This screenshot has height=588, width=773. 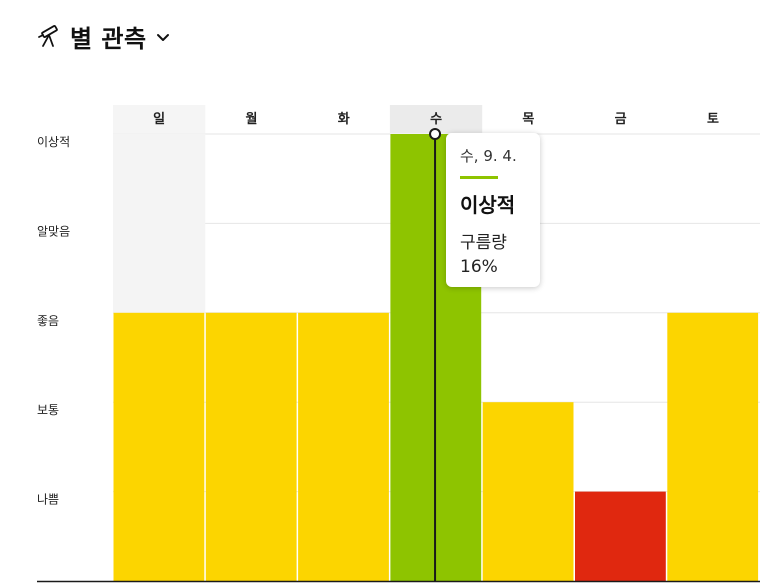 I want to click on tooltip-rating: 이상적, so click(x=488, y=205).